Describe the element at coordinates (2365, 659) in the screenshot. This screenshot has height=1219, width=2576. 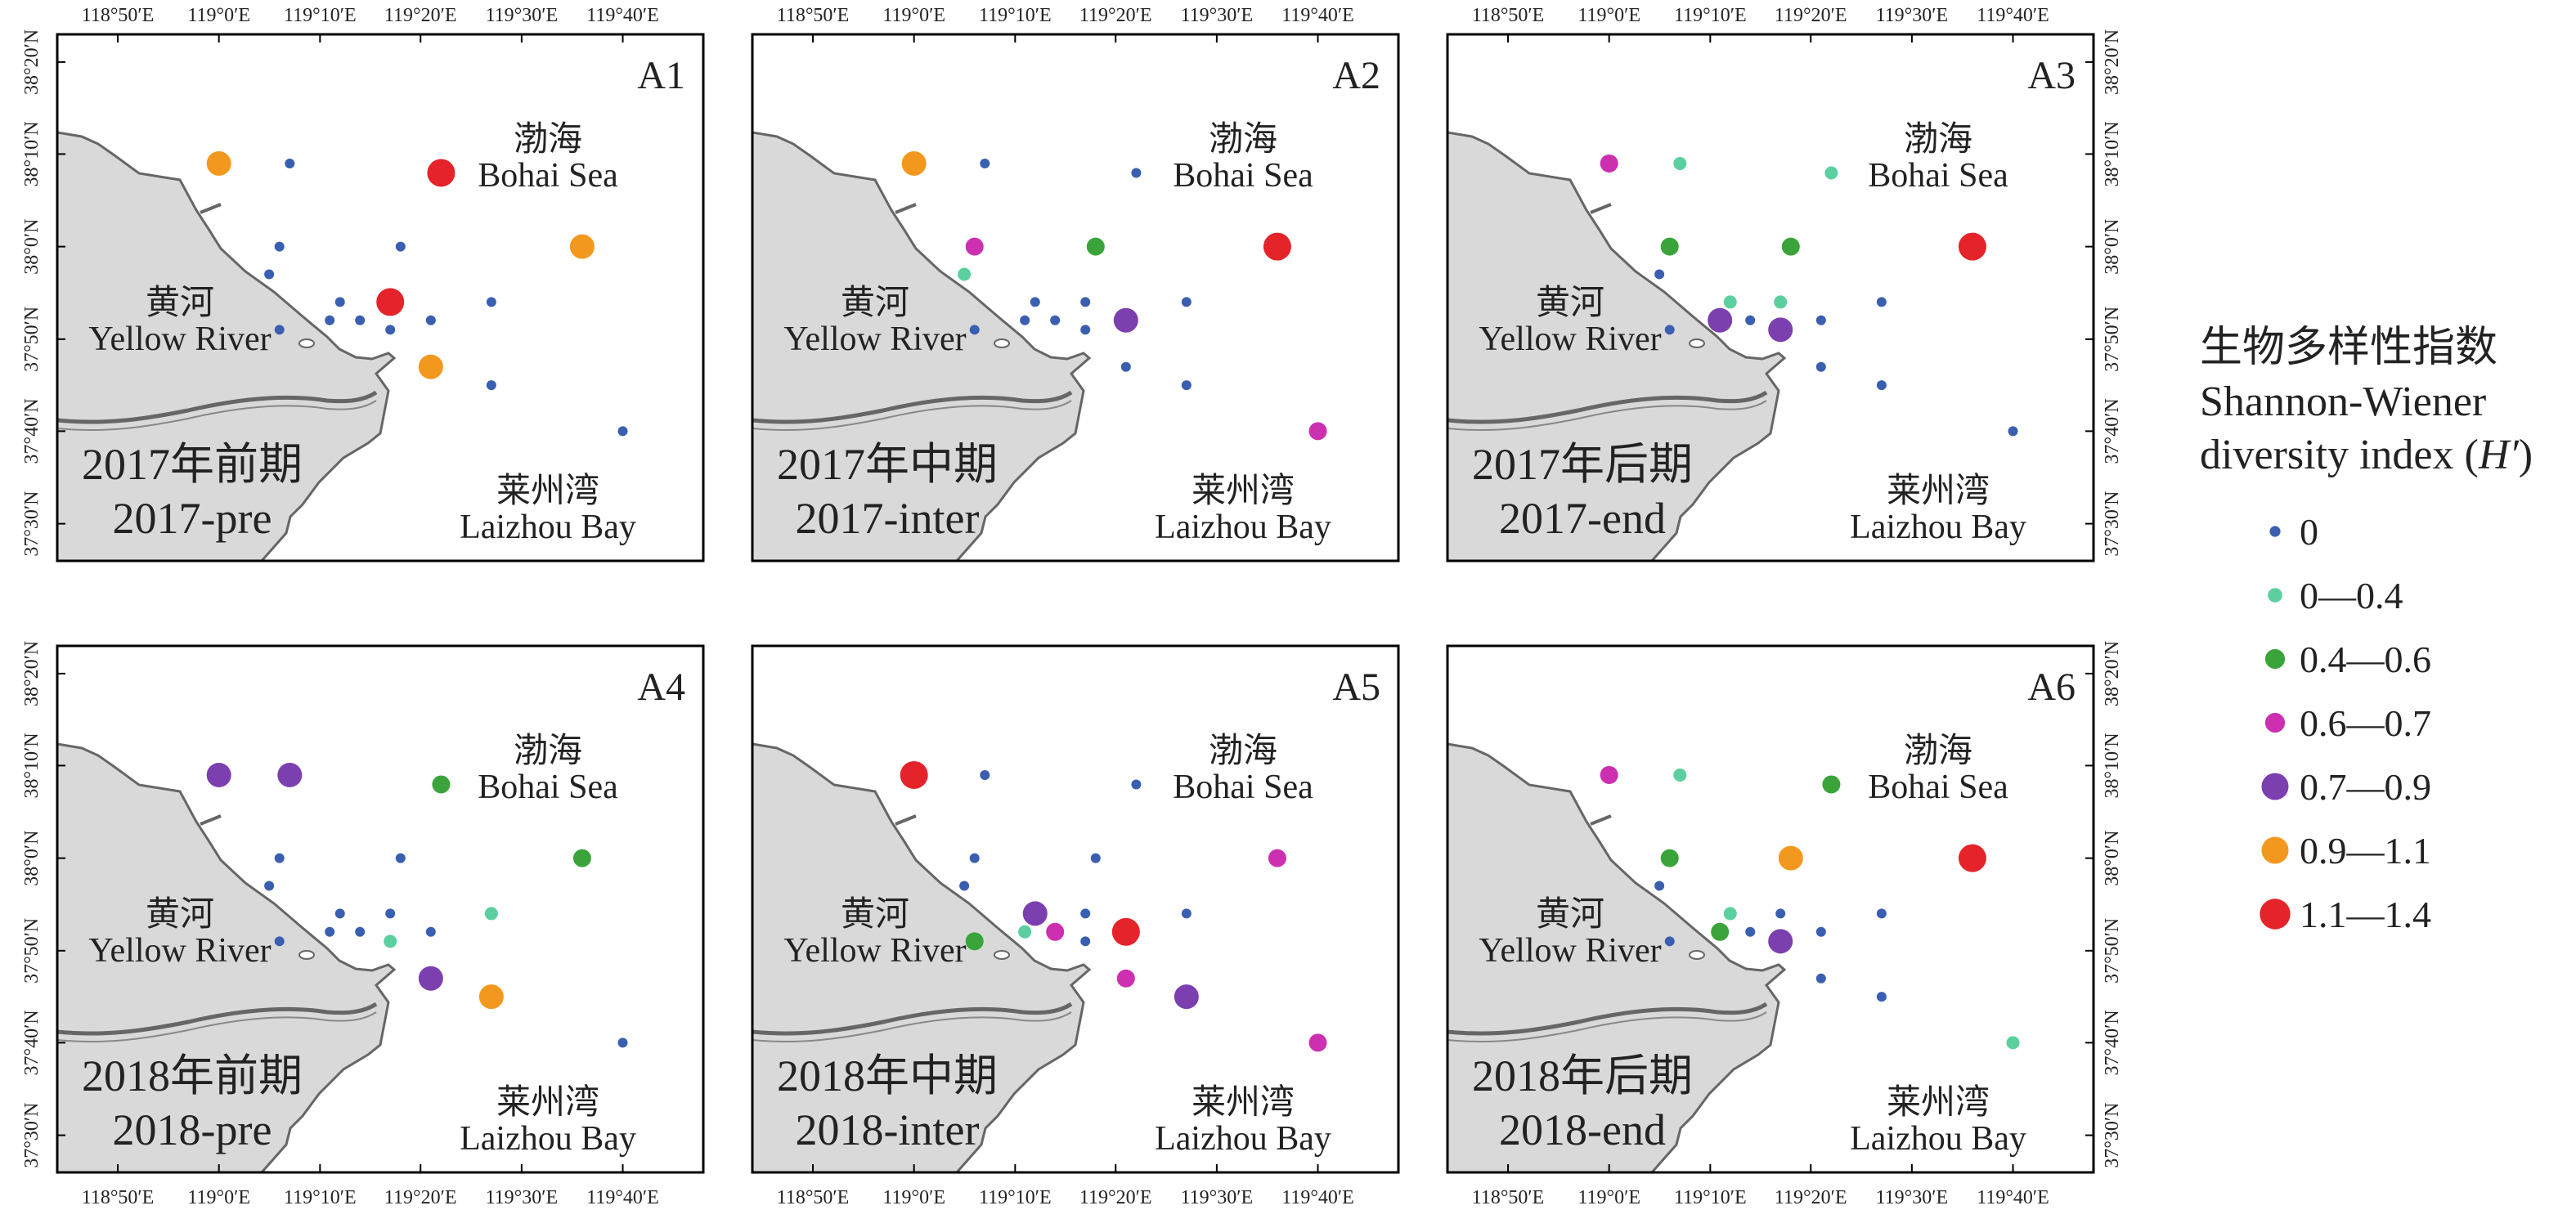
I see `legend-item-label: 0.4—0.6` at that location.